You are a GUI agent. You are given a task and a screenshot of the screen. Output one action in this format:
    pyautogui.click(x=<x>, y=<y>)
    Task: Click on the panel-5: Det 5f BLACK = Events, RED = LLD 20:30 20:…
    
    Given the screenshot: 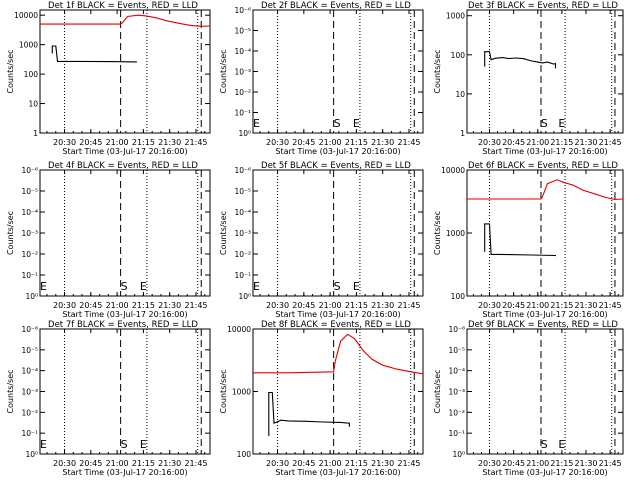 What is the action you would take?
    pyautogui.click(x=321, y=240)
    